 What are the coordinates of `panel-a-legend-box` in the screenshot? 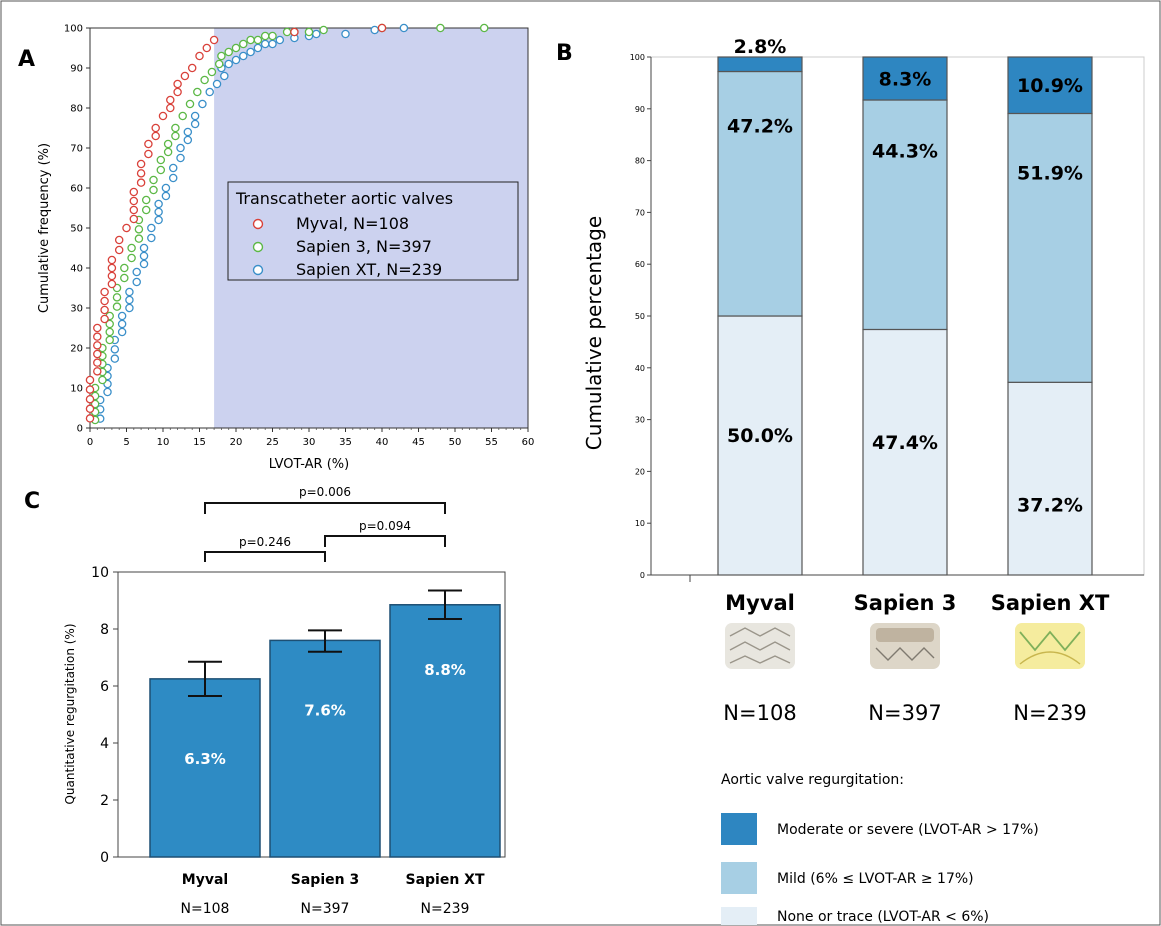 It's located at (373, 231).